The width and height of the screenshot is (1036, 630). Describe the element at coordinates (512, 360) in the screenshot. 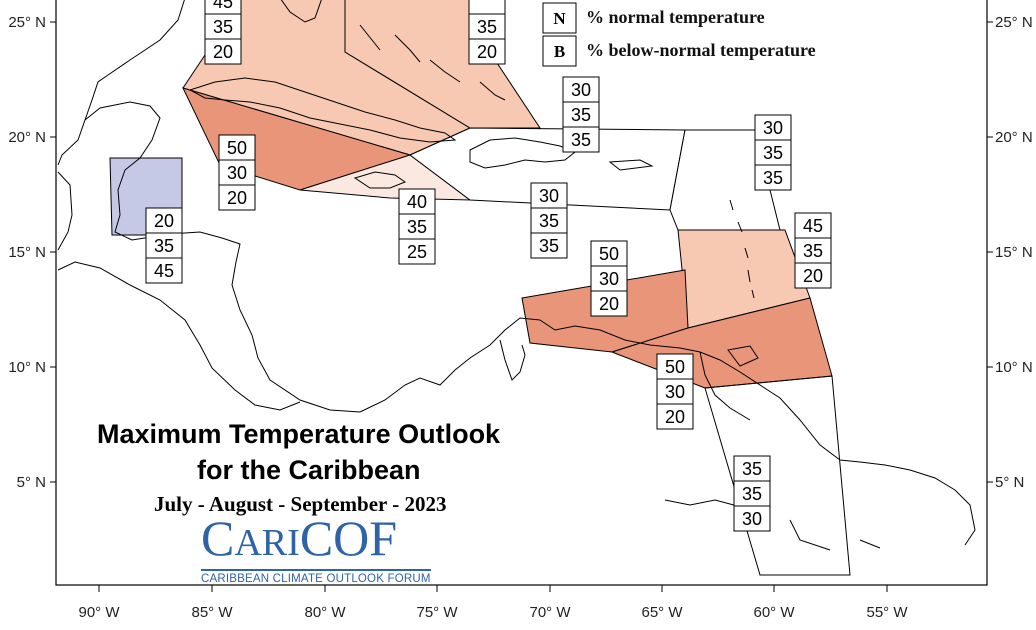

I see `coast-south-america-interior` at that location.